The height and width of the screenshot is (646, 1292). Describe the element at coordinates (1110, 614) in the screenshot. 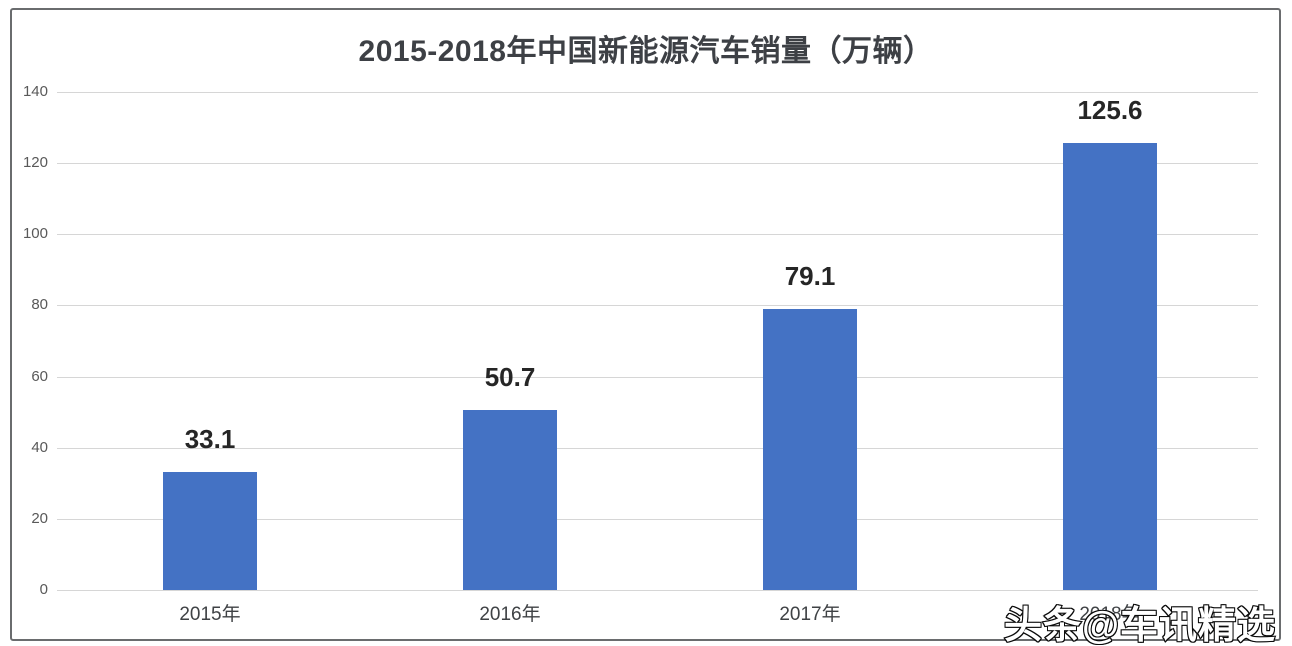

I see `x-axis-category-label: 2018年` at that location.